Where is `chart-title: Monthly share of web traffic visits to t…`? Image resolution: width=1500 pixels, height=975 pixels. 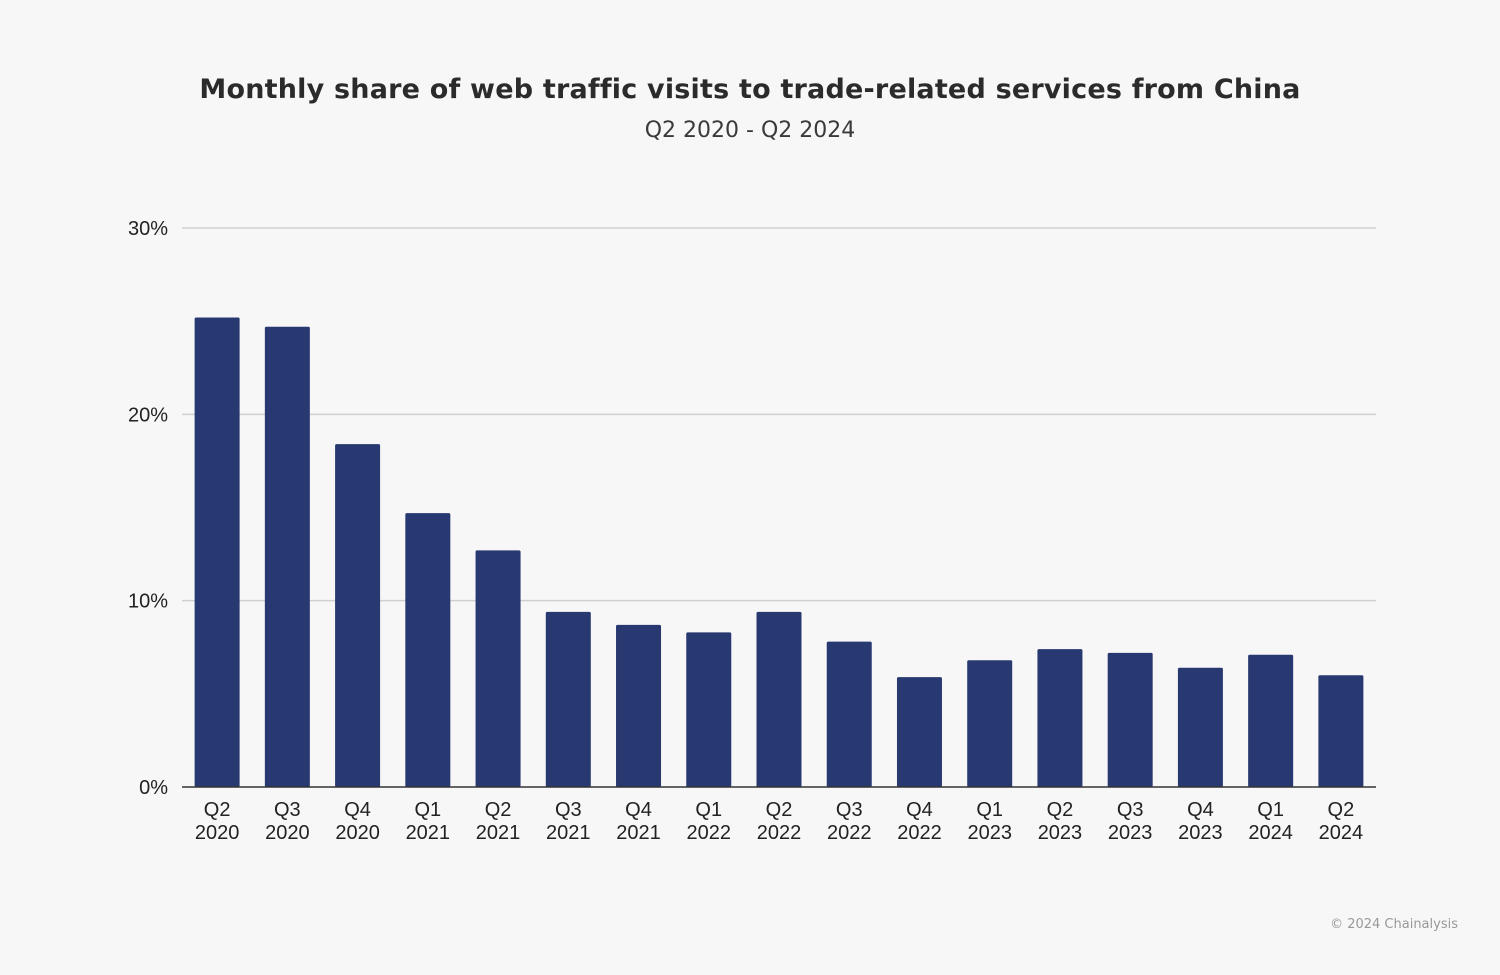 chart-title: Monthly share of web traffic visits to t… is located at coordinates (750, 89).